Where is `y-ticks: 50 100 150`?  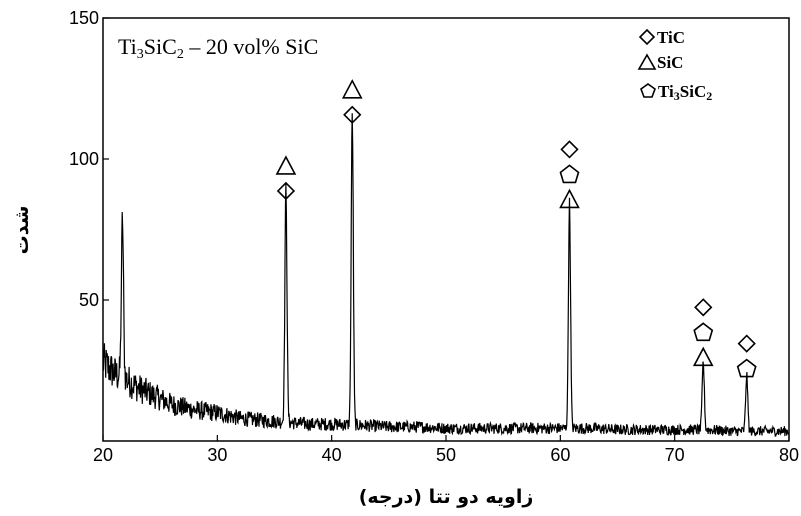
y-ticks: 50 100 150 is located at coordinates (89, 159).